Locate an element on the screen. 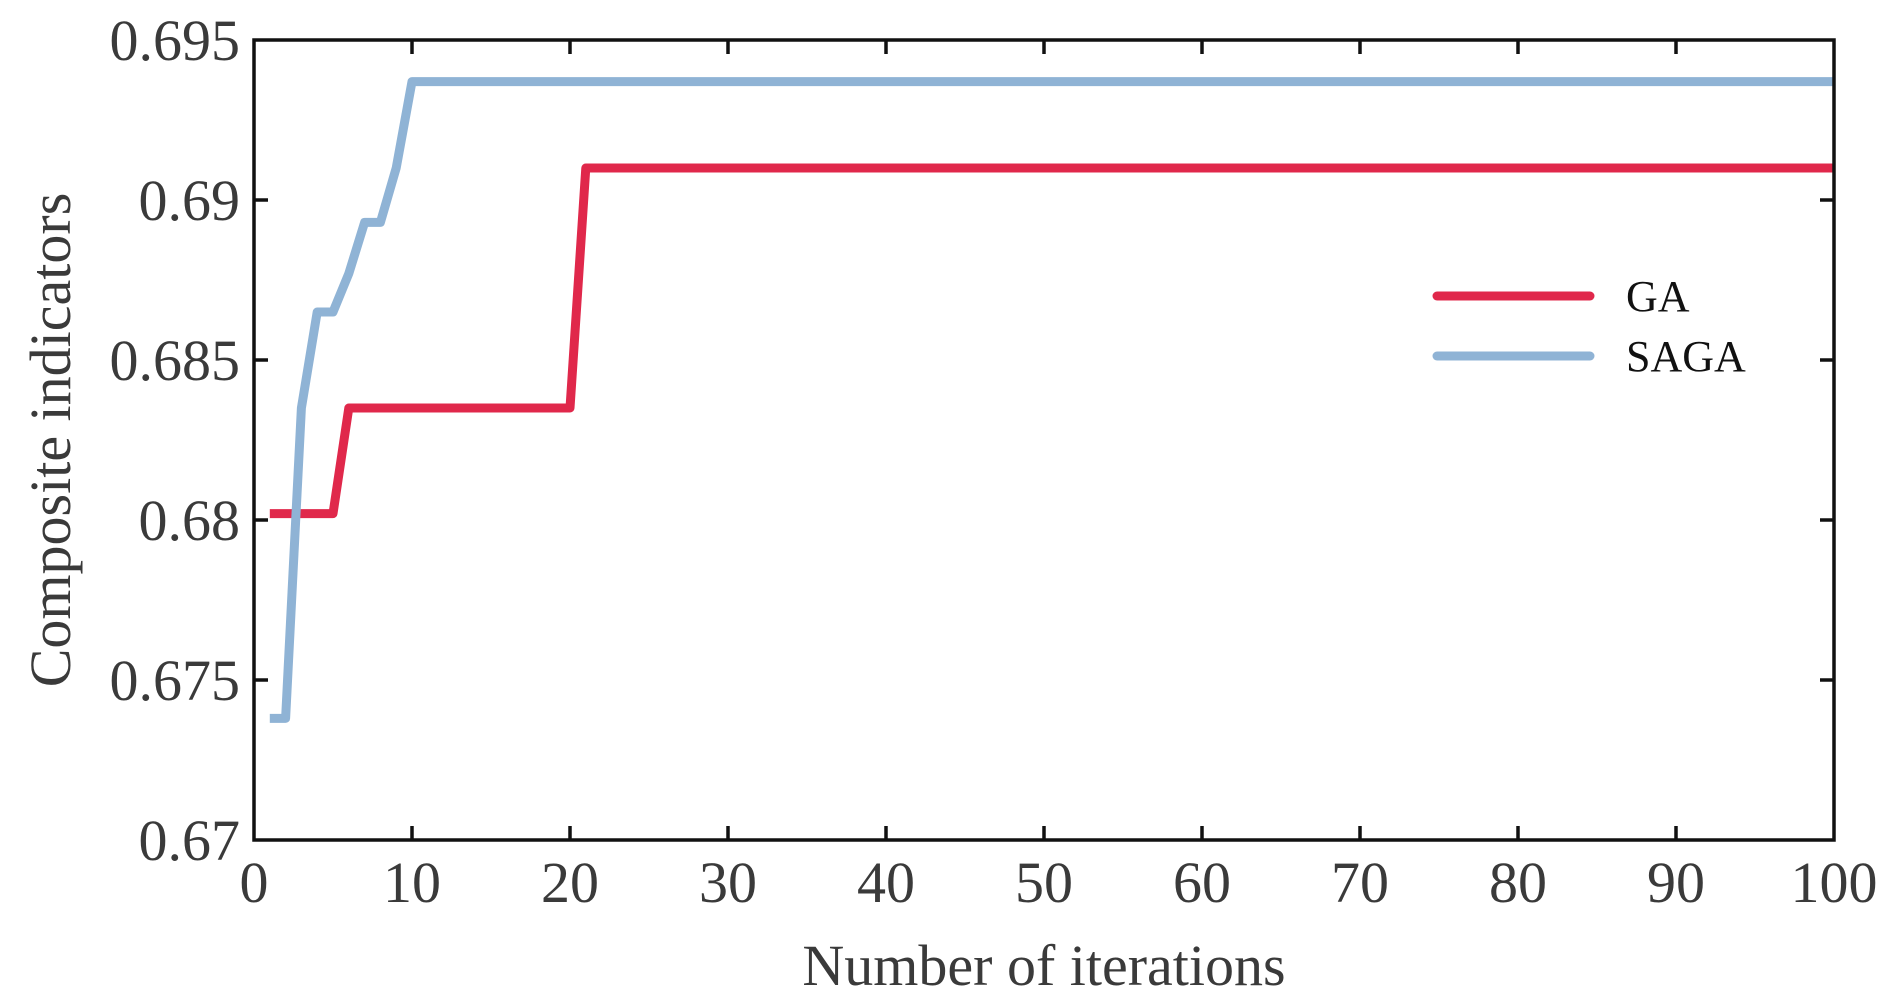  x-tick-label: 100 is located at coordinates (1834, 882).